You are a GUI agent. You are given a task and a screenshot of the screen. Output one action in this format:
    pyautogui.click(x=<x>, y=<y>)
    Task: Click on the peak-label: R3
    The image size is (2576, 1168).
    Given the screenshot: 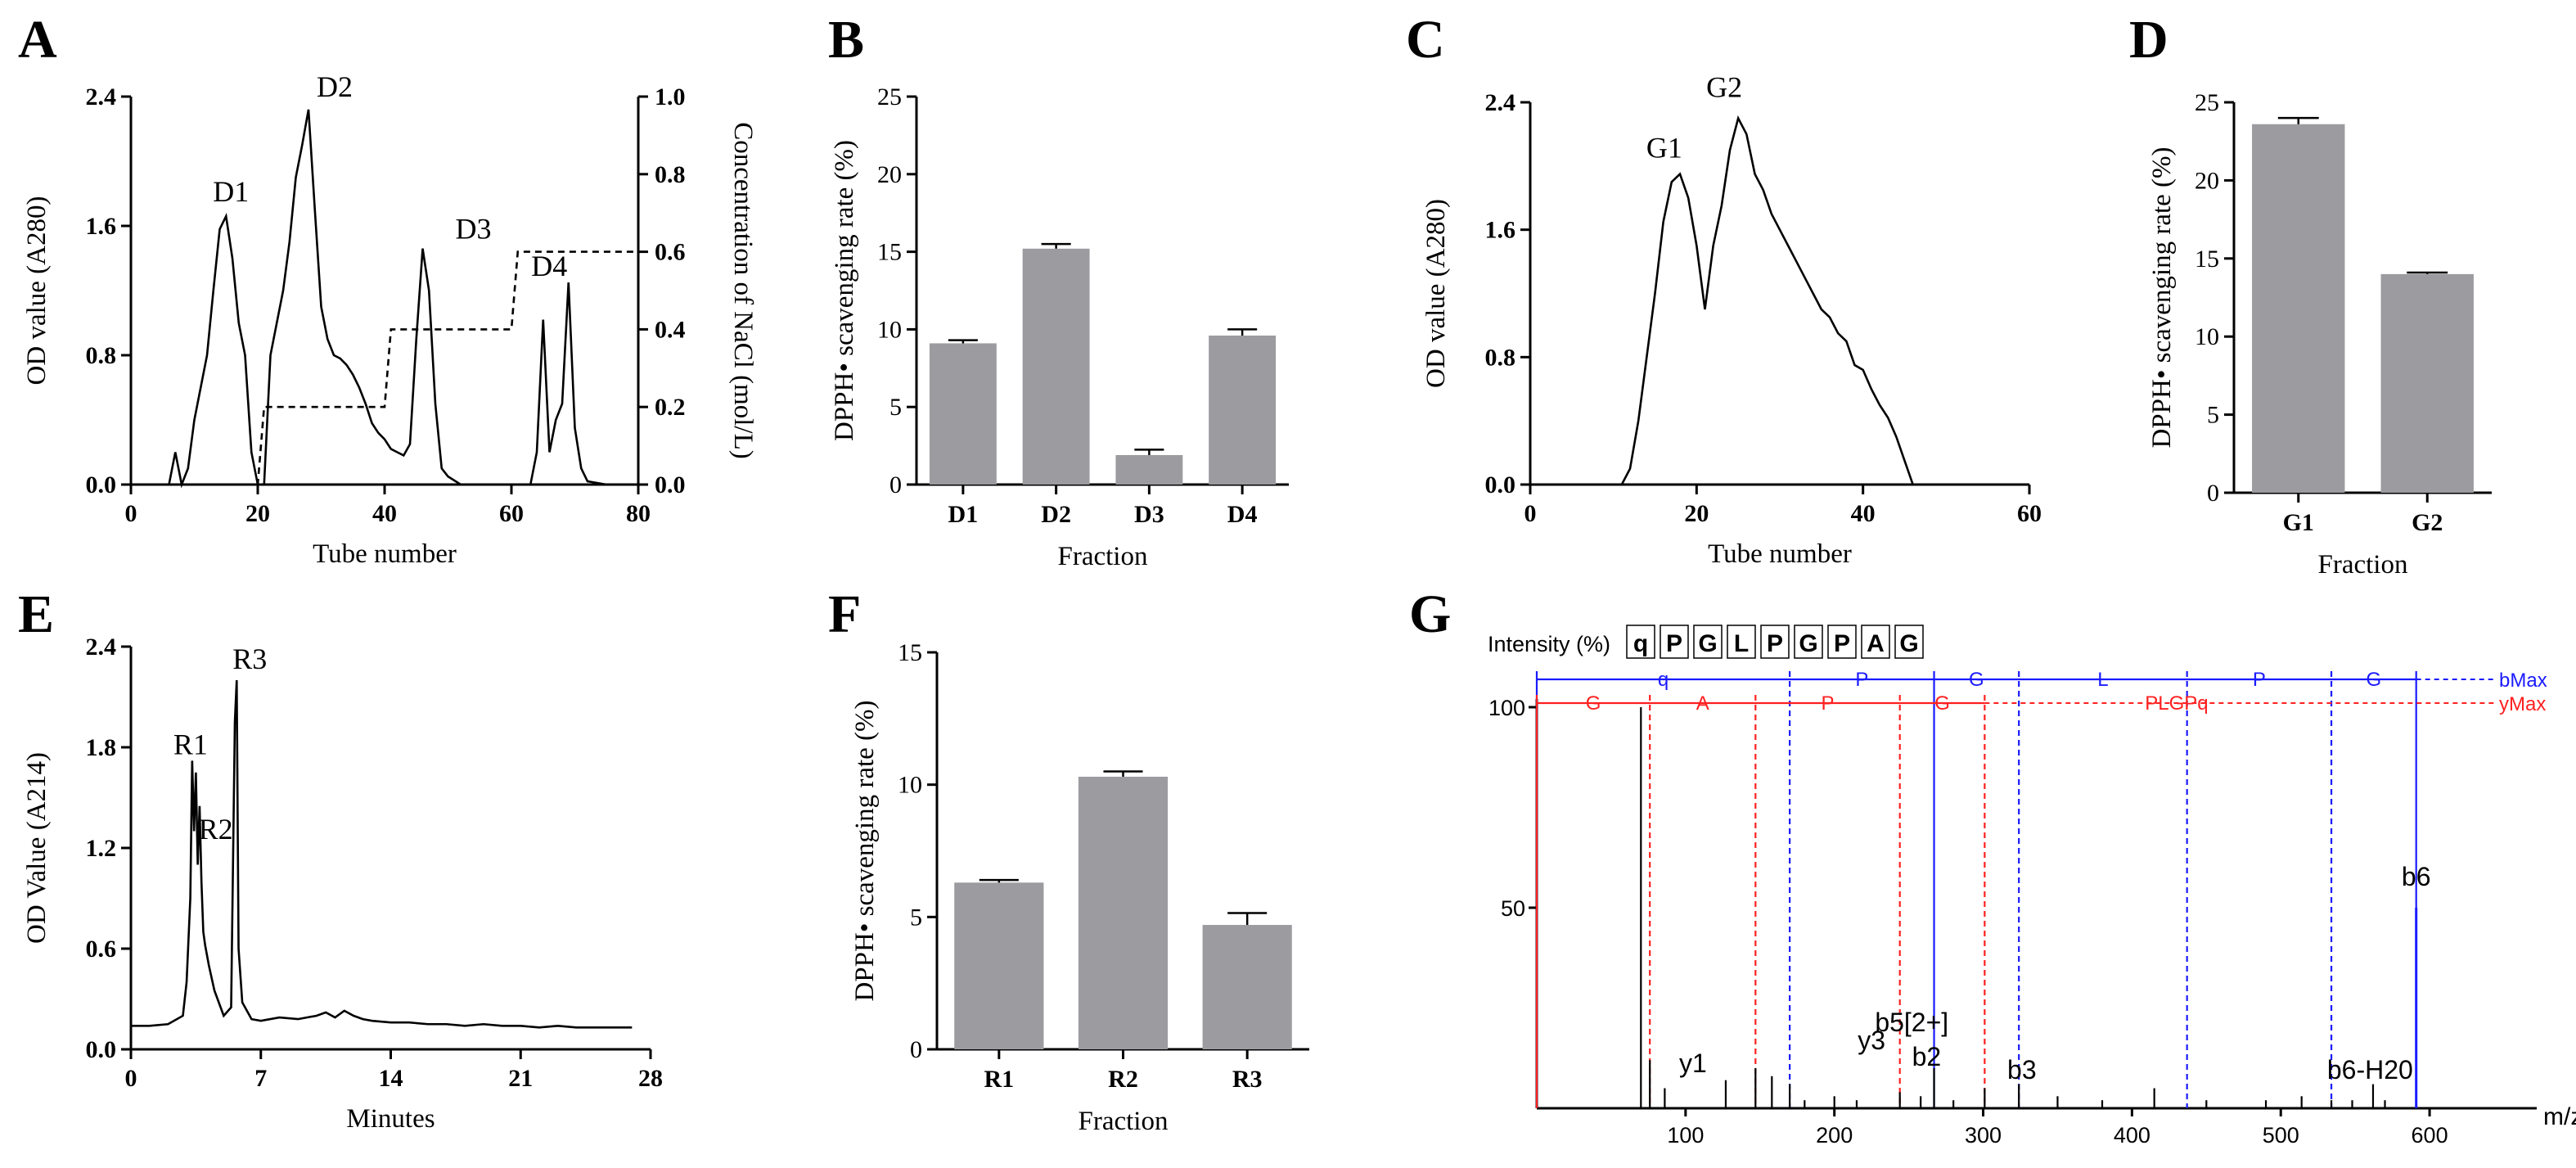 What is the action you would take?
    pyautogui.click(x=249, y=659)
    